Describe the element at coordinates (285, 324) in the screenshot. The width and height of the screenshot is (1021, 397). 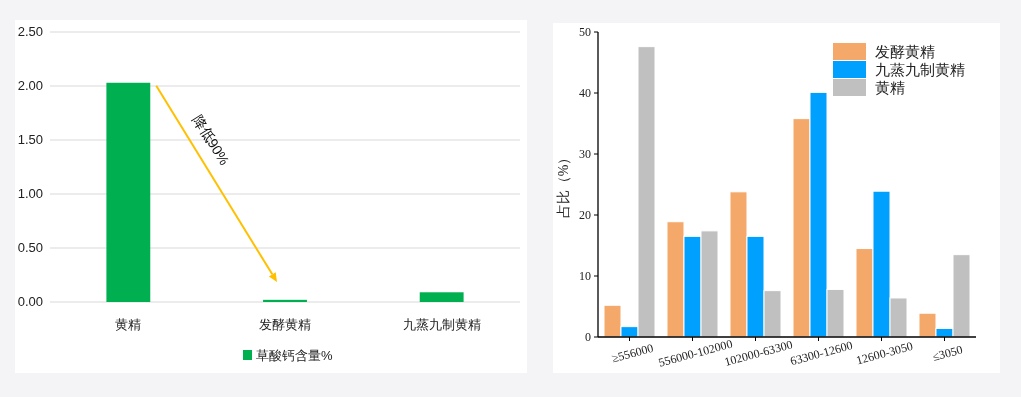
I see `x-tick-label: 发酵黄精` at that location.